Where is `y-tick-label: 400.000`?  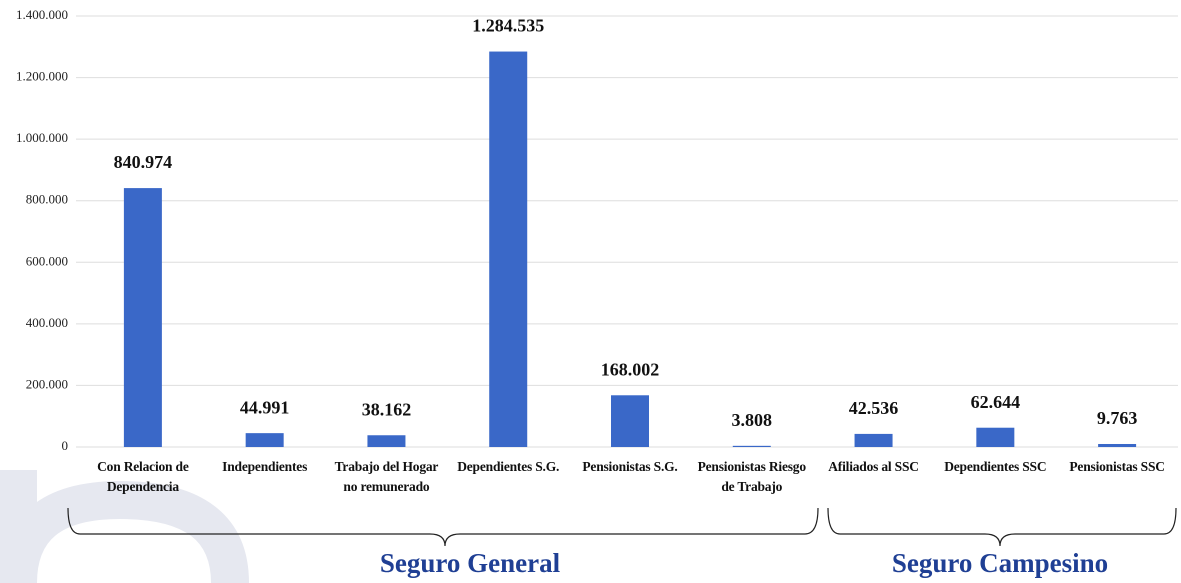
y-tick-label: 400.000 is located at coordinates (47, 322).